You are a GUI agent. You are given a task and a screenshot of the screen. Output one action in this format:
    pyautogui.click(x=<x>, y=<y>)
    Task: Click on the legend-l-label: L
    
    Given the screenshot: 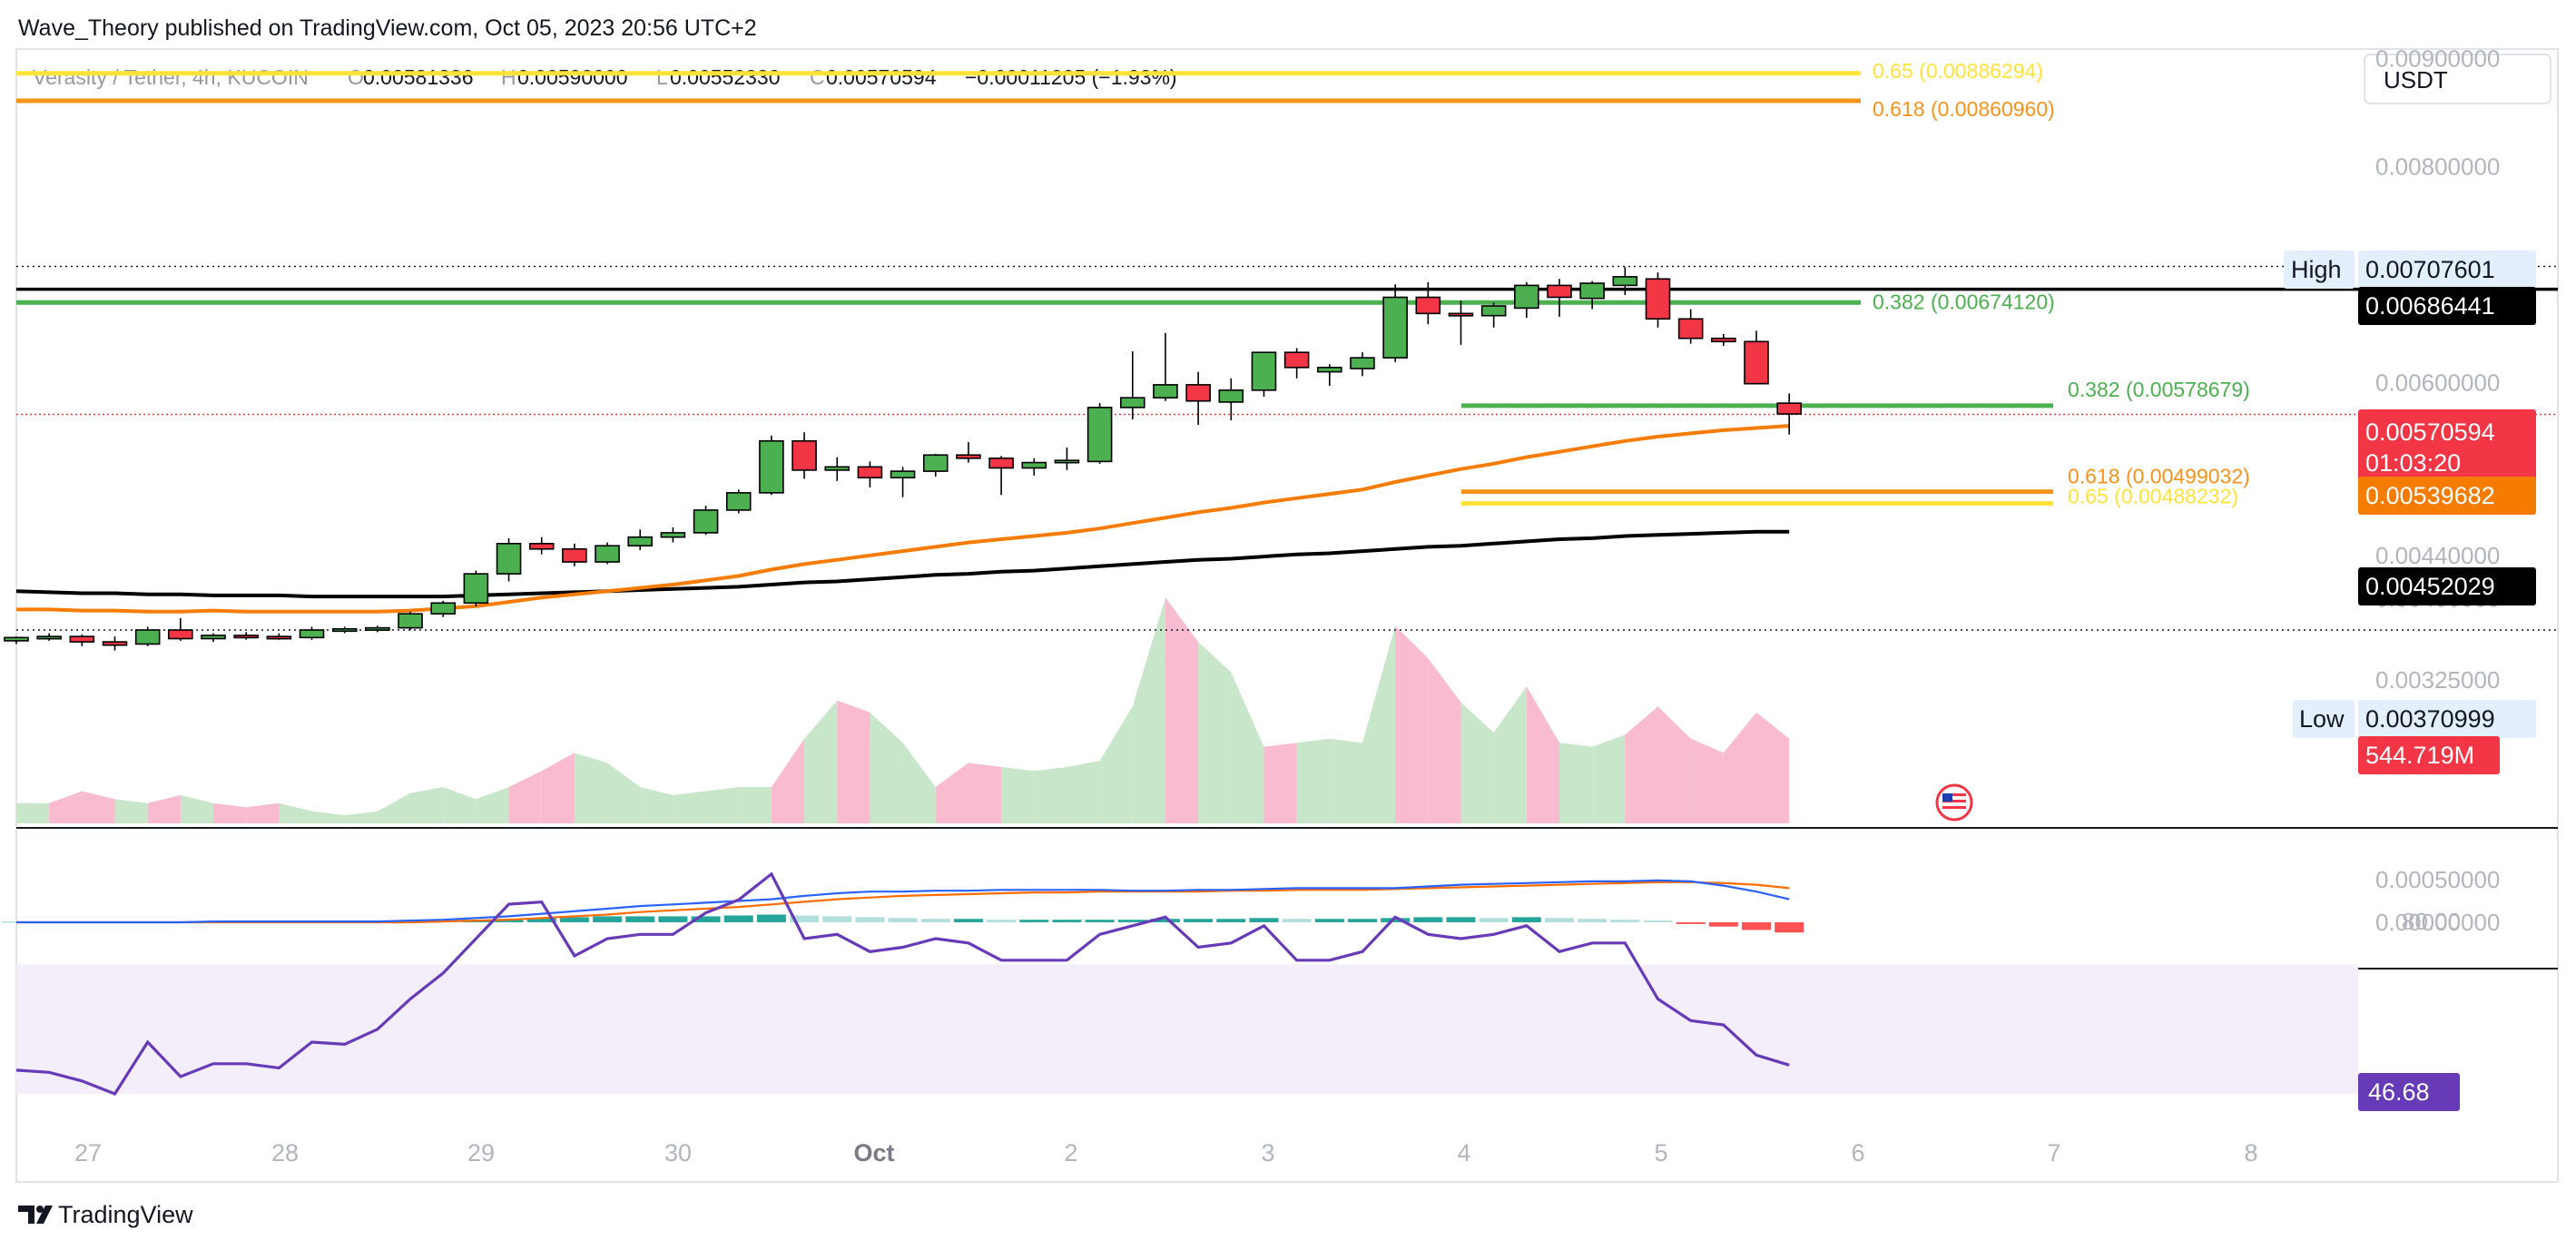 What is the action you would take?
    pyautogui.click(x=662, y=77)
    